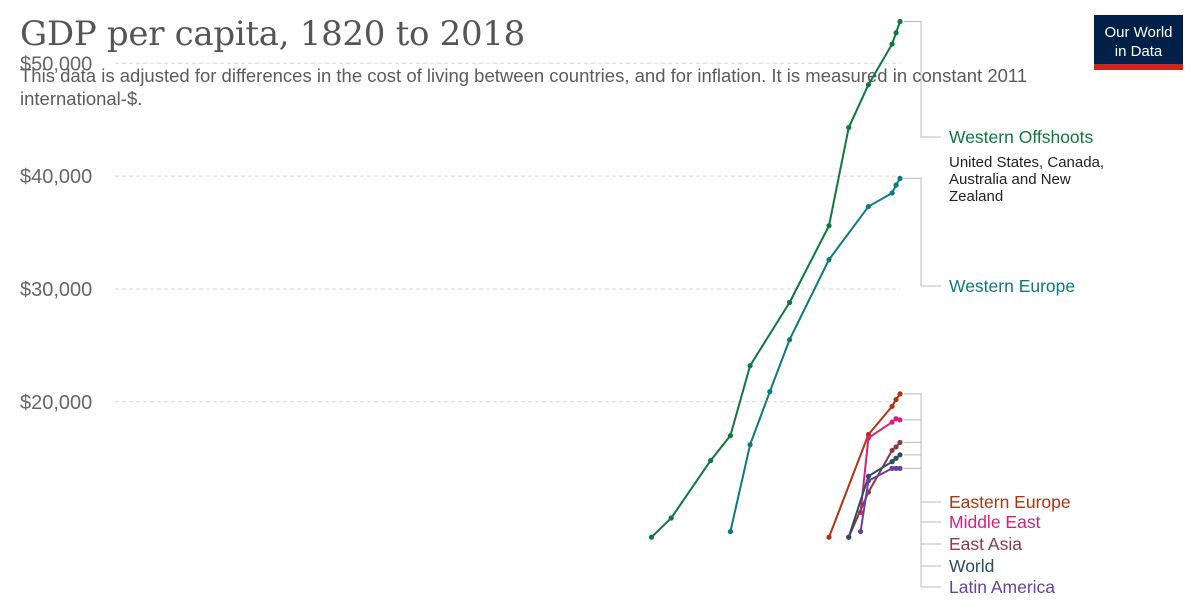  Describe the element at coordinates (922, 471) in the screenshot. I see `label-connector-middle-east` at that location.